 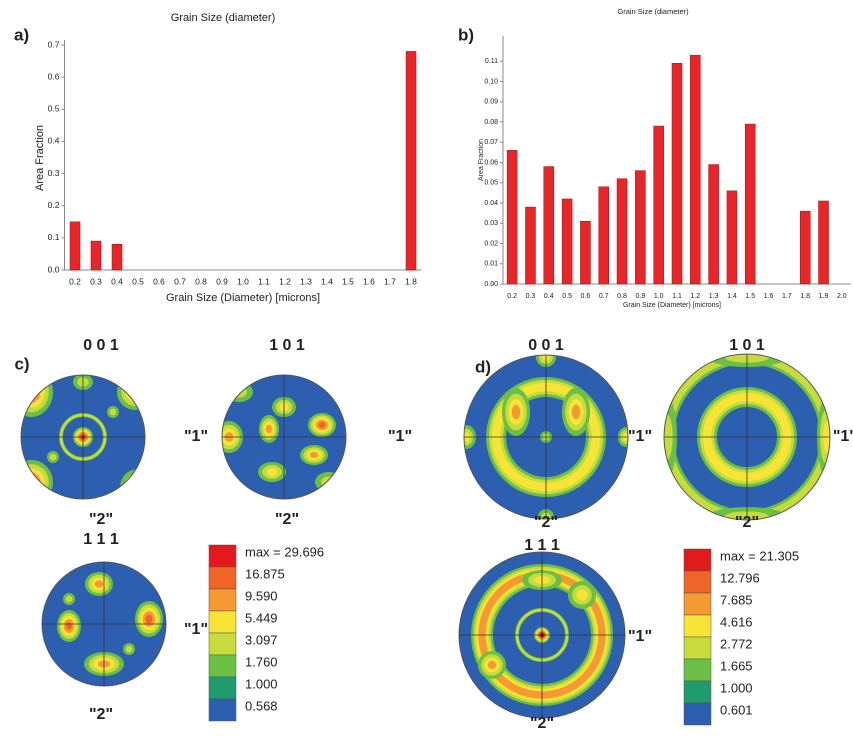 I want to click on y-tick-label: 0.00, so click(x=491, y=284).